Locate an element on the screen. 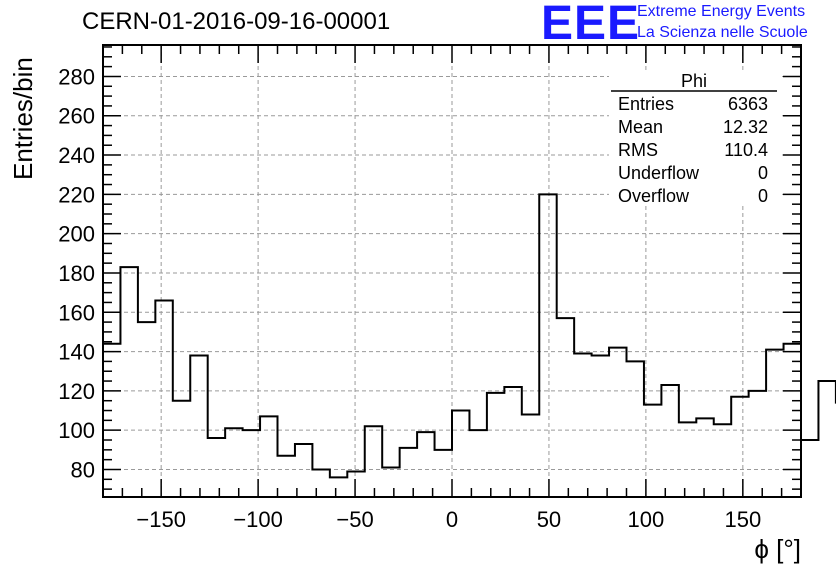 This screenshot has width=836, height=572. x-tick-label: −150 is located at coordinates (161, 519).